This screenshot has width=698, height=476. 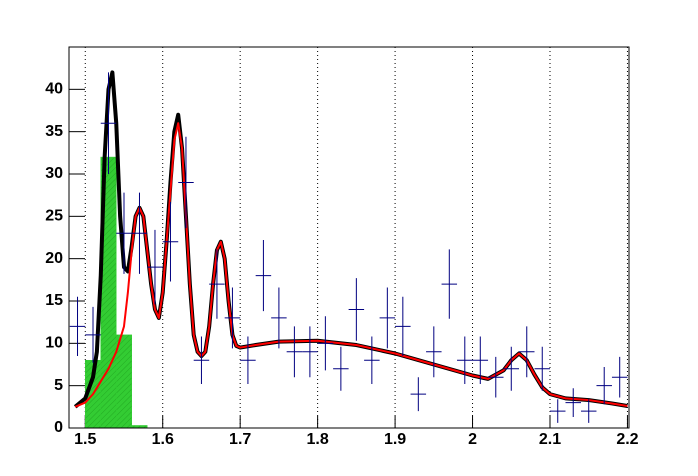 What do you see at coordinates (627, 439) in the screenshot?
I see `x-tick-label: 2.2` at bounding box center [627, 439].